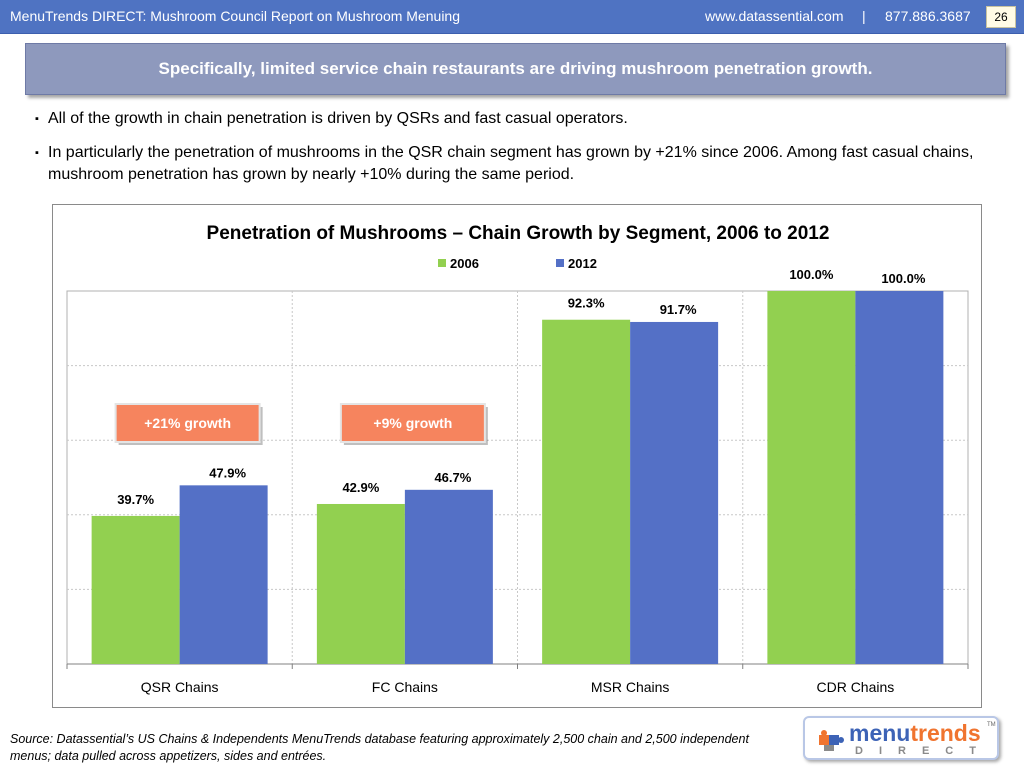 The height and width of the screenshot is (768, 1024). Describe the element at coordinates (135, 499) in the screenshot. I see `data-label: 39.7%` at that location.